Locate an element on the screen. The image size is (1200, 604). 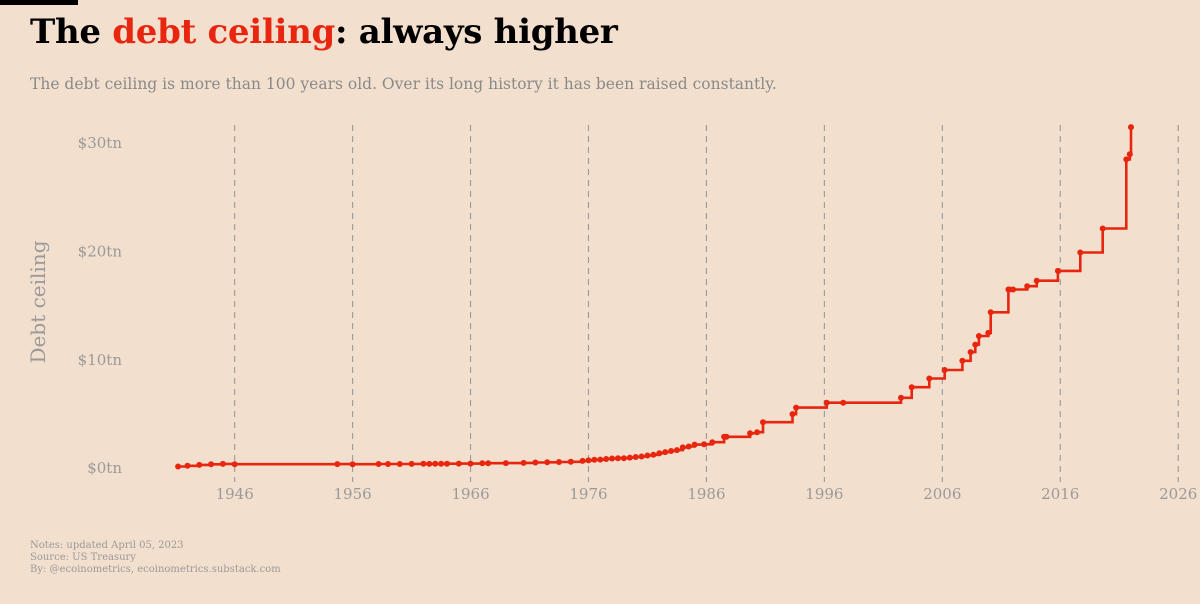
x-tick-label-1946: 1946 is located at coordinates (235, 494).